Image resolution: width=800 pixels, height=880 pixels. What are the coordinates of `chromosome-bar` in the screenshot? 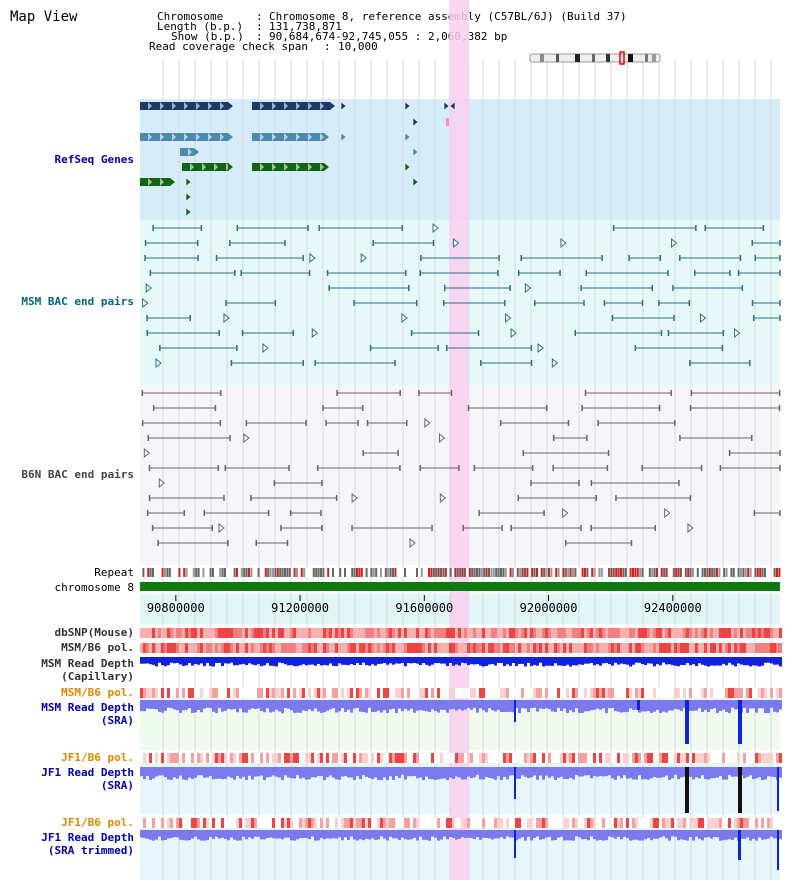 It's located at (460, 586).